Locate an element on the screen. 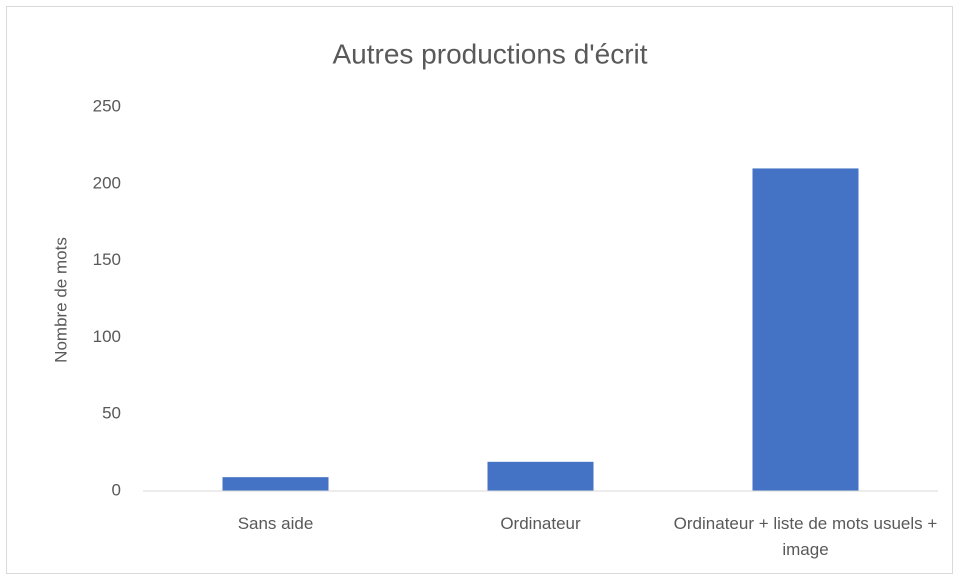 The image size is (959, 580). chart-title: Autres productions d'écrit is located at coordinates (489, 53).